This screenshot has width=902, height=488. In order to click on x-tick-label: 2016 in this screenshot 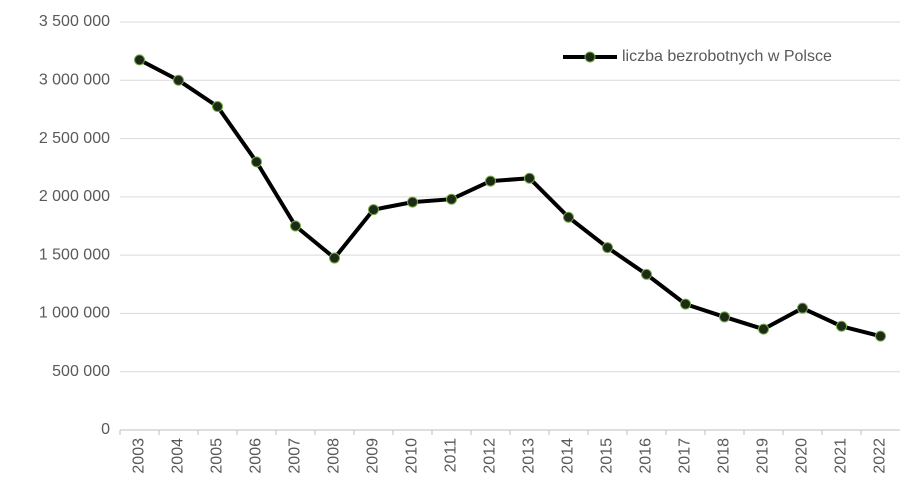, I will do `click(646, 456)`.